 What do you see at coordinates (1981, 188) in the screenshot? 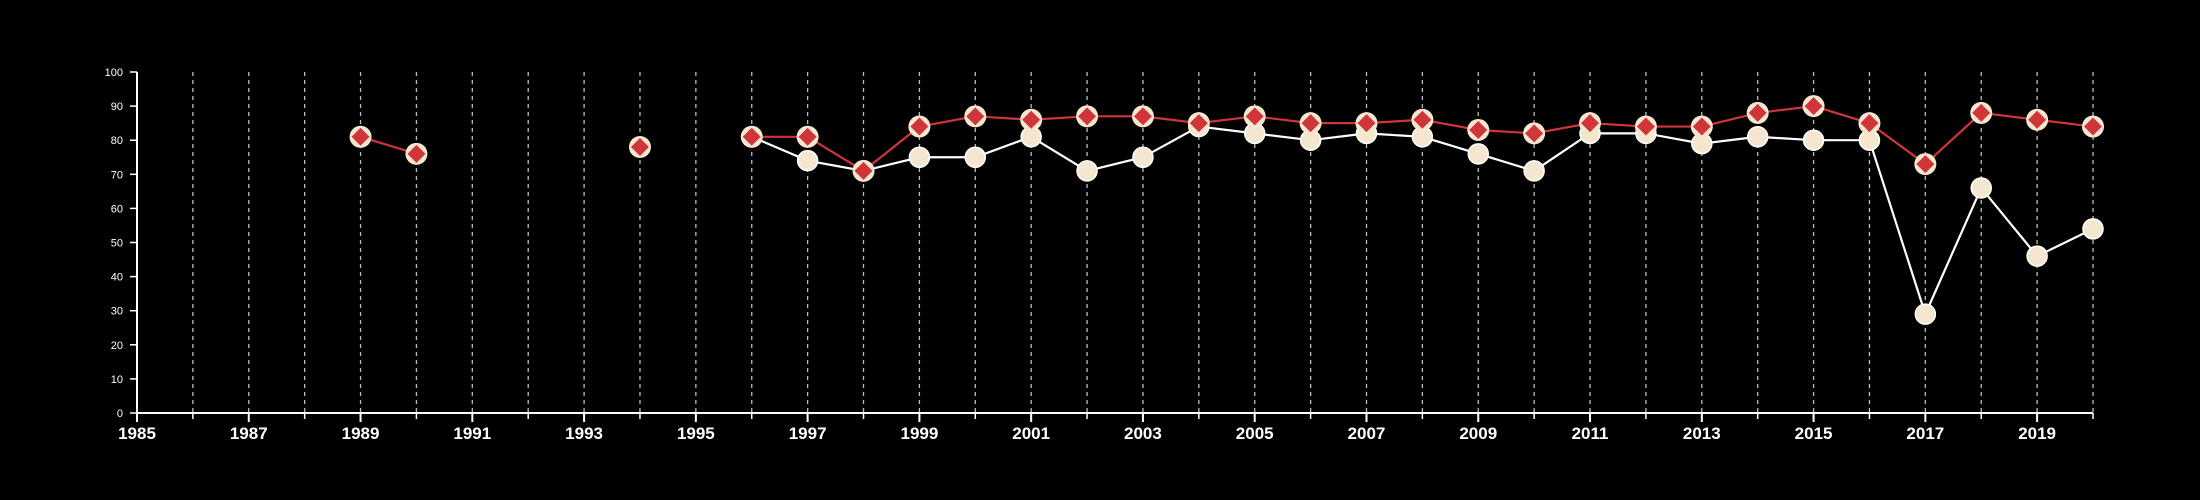
I see `series-1-point-2018` at bounding box center [1981, 188].